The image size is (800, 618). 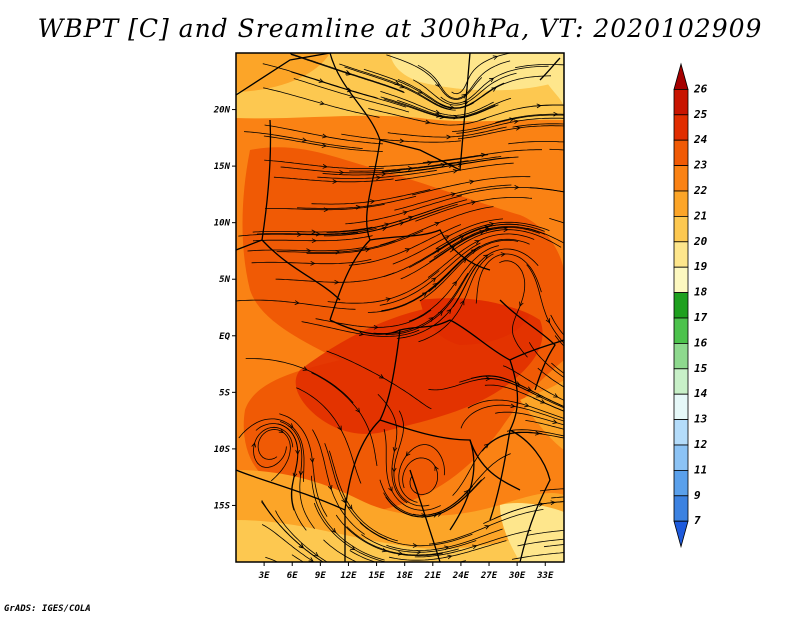 I want to click on colorbar-label: 14, so click(x=701, y=393).